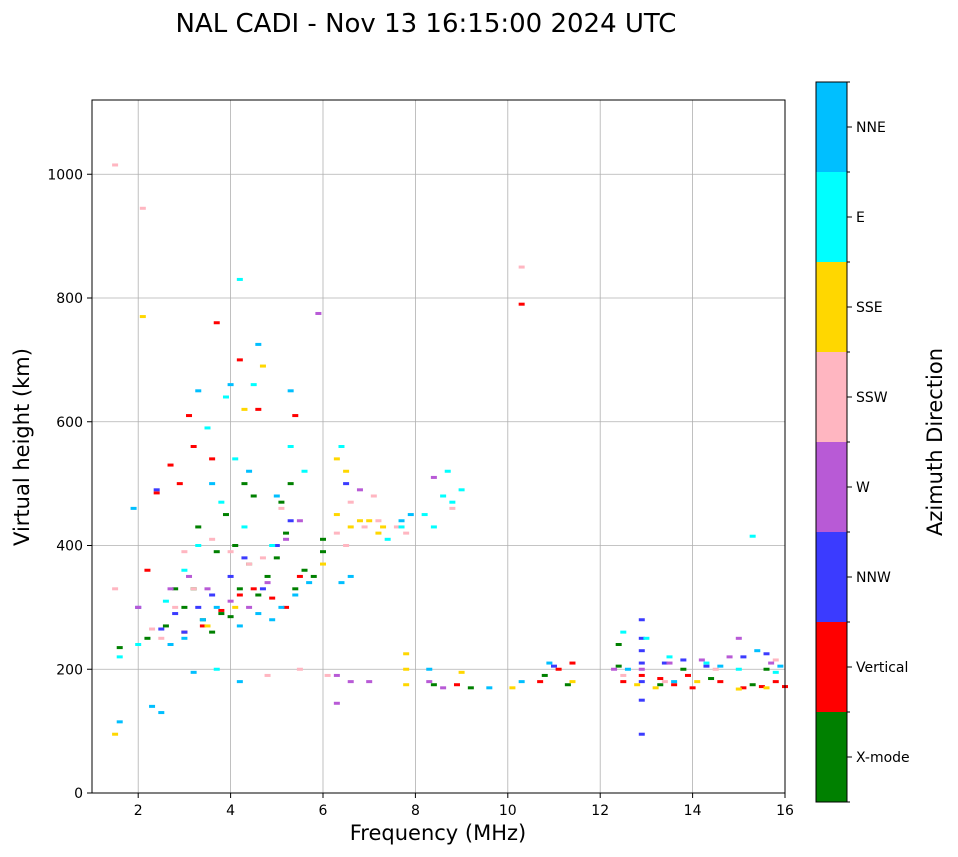  What do you see at coordinates (230, 811) in the screenshot?
I see `x-tick-label: 4` at bounding box center [230, 811].